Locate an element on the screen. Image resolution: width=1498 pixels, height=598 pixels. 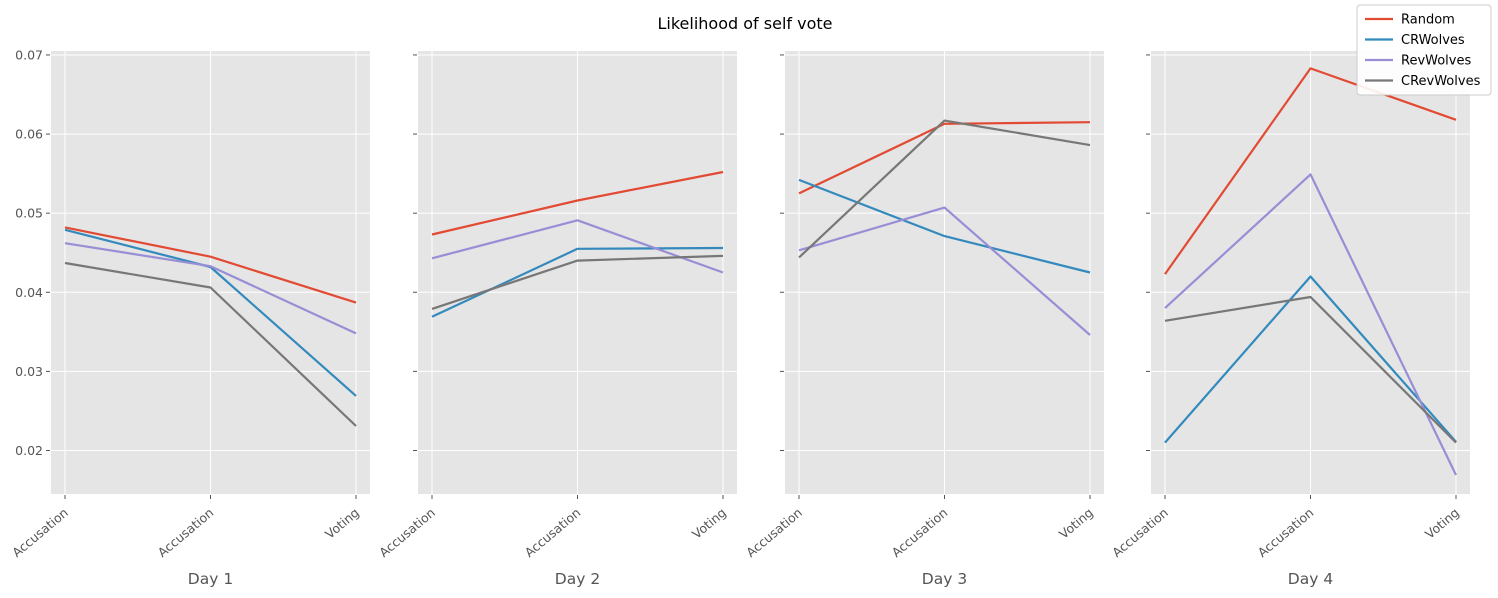
x-axis-label: Day 1 is located at coordinates (210, 579).